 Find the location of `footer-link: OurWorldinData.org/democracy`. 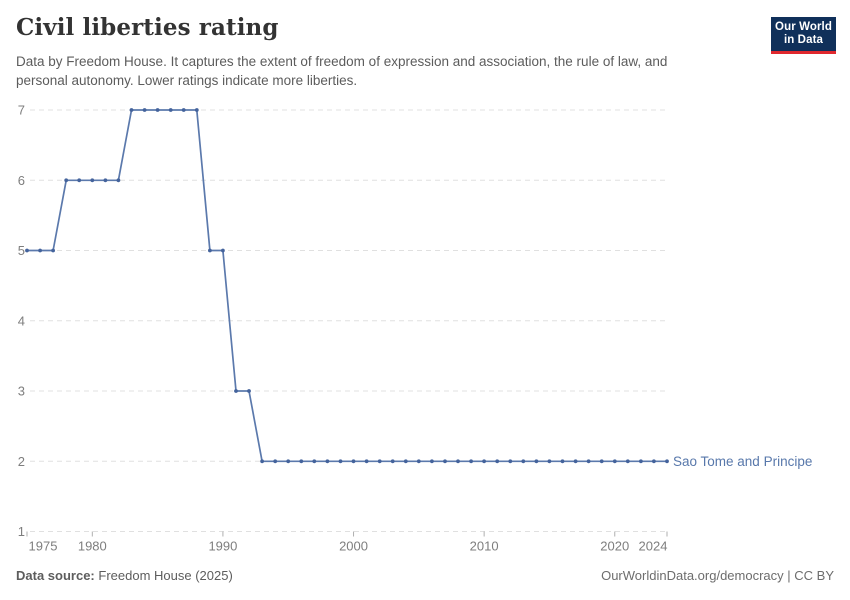

footer-link: OurWorldinData.org/democracy is located at coordinates (692, 575).